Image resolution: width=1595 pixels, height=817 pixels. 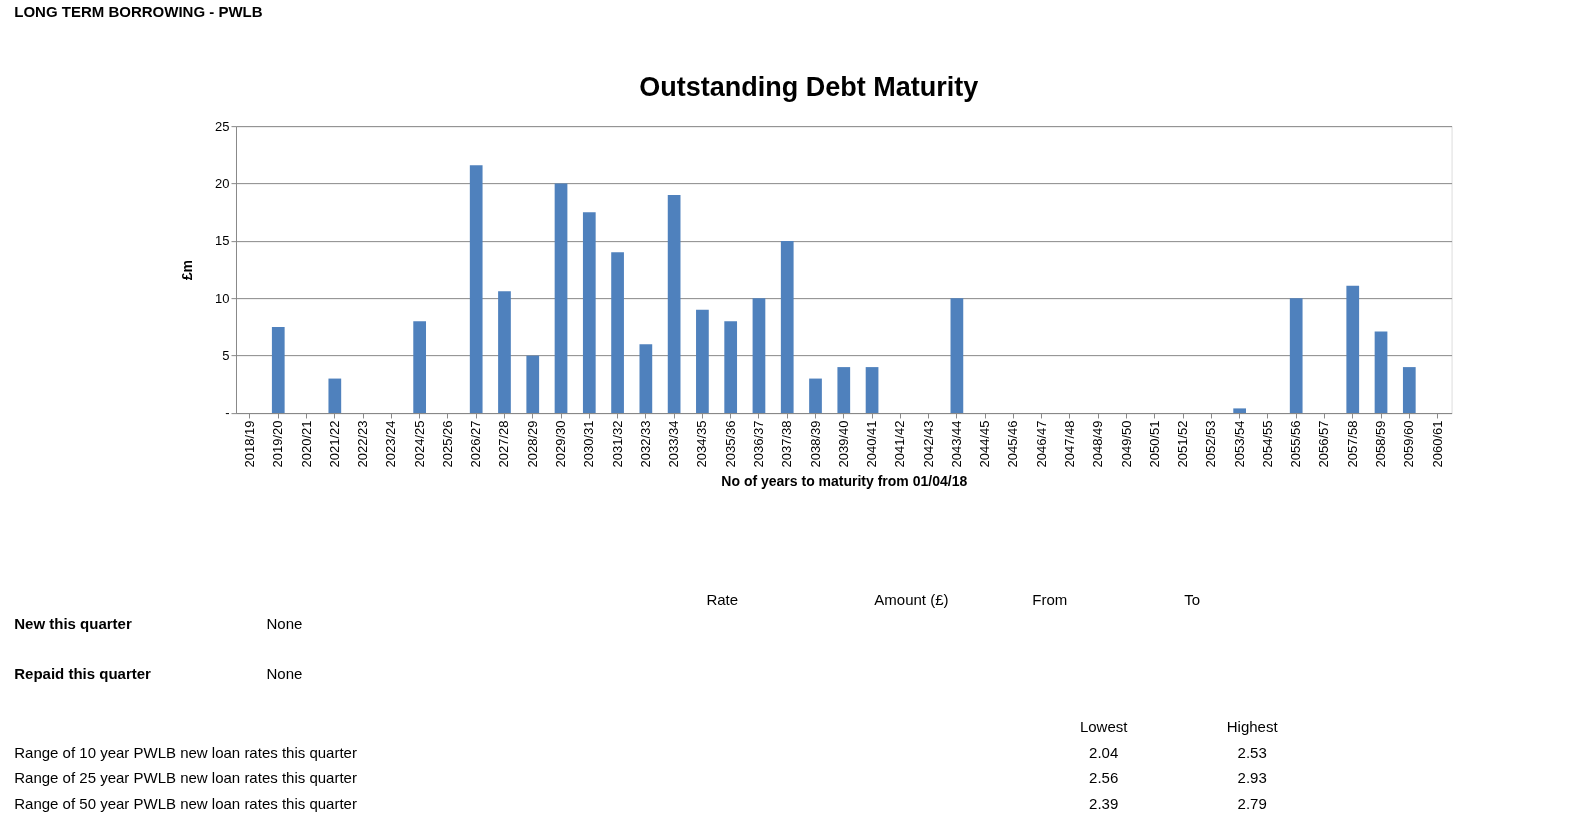 What do you see at coordinates (900, 444) in the screenshot?
I see `x-tick-label: 2041/42` at bounding box center [900, 444].